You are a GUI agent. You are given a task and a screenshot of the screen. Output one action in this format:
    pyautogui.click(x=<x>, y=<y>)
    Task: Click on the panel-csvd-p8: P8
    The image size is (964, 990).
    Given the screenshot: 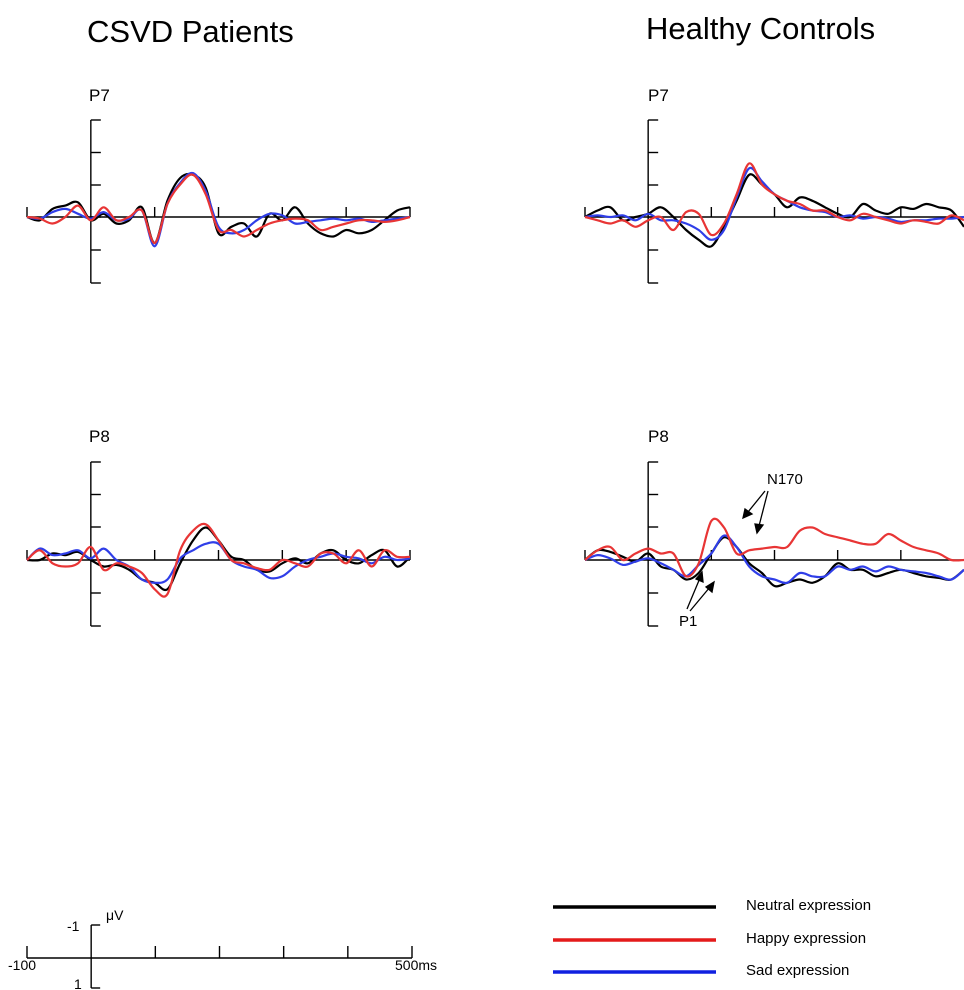 What is the action you would take?
    pyautogui.click(x=218, y=527)
    